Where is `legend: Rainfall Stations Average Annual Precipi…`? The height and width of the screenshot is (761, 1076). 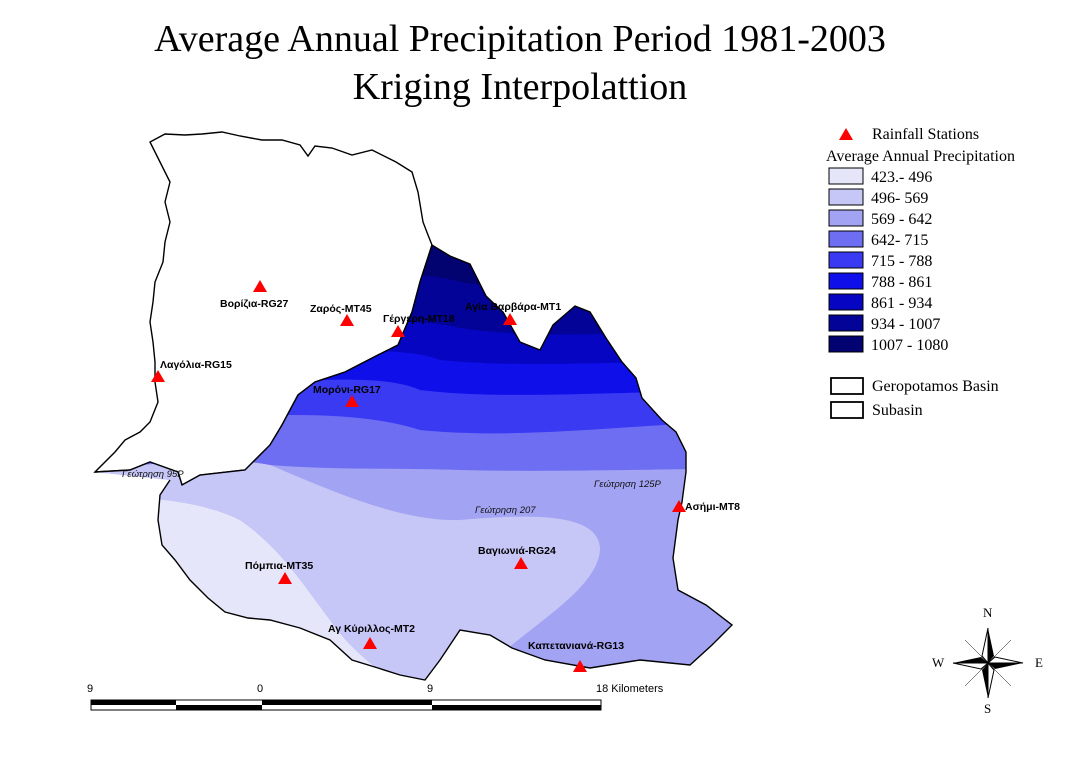
legend: Rainfall Stations Average Annual Precipi… is located at coordinates (920, 272).